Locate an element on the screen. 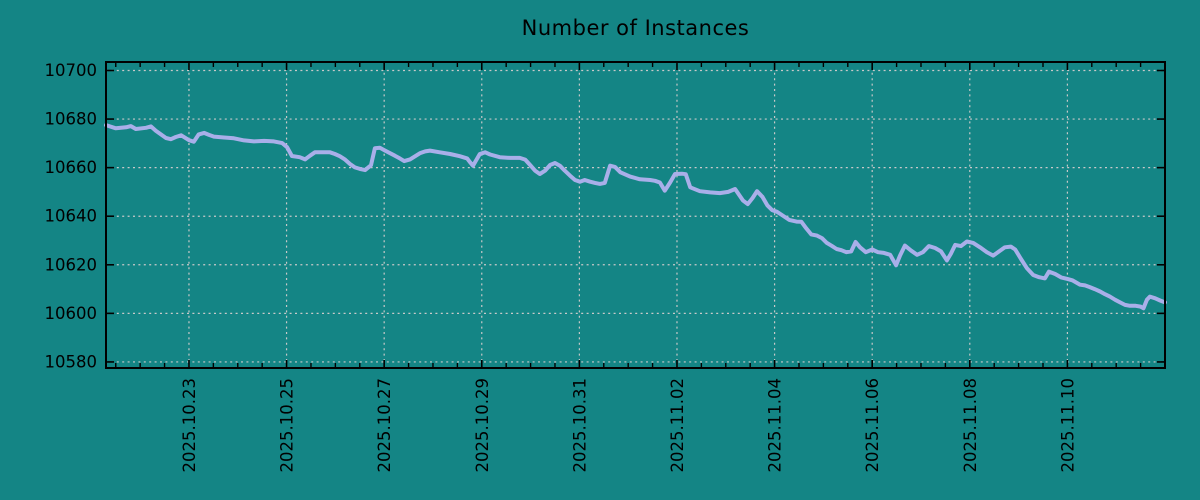 Image resolution: width=1200 pixels, height=500 pixels. y-tick-label: 10700 is located at coordinates (71, 70).